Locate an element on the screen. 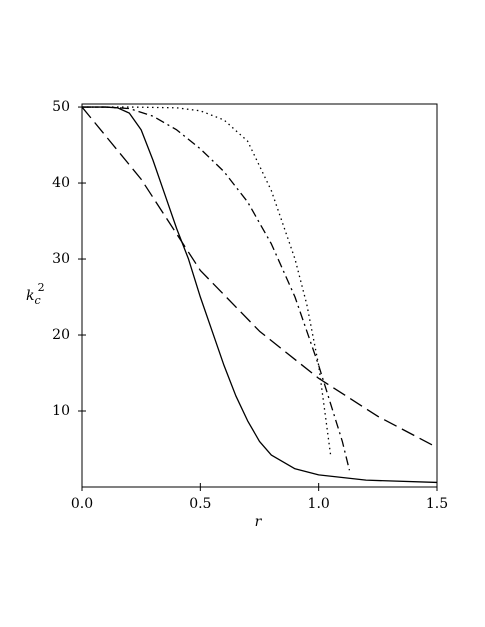 The image size is (485, 627). y-tick-label: 40 is located at coordinates (61, 183).